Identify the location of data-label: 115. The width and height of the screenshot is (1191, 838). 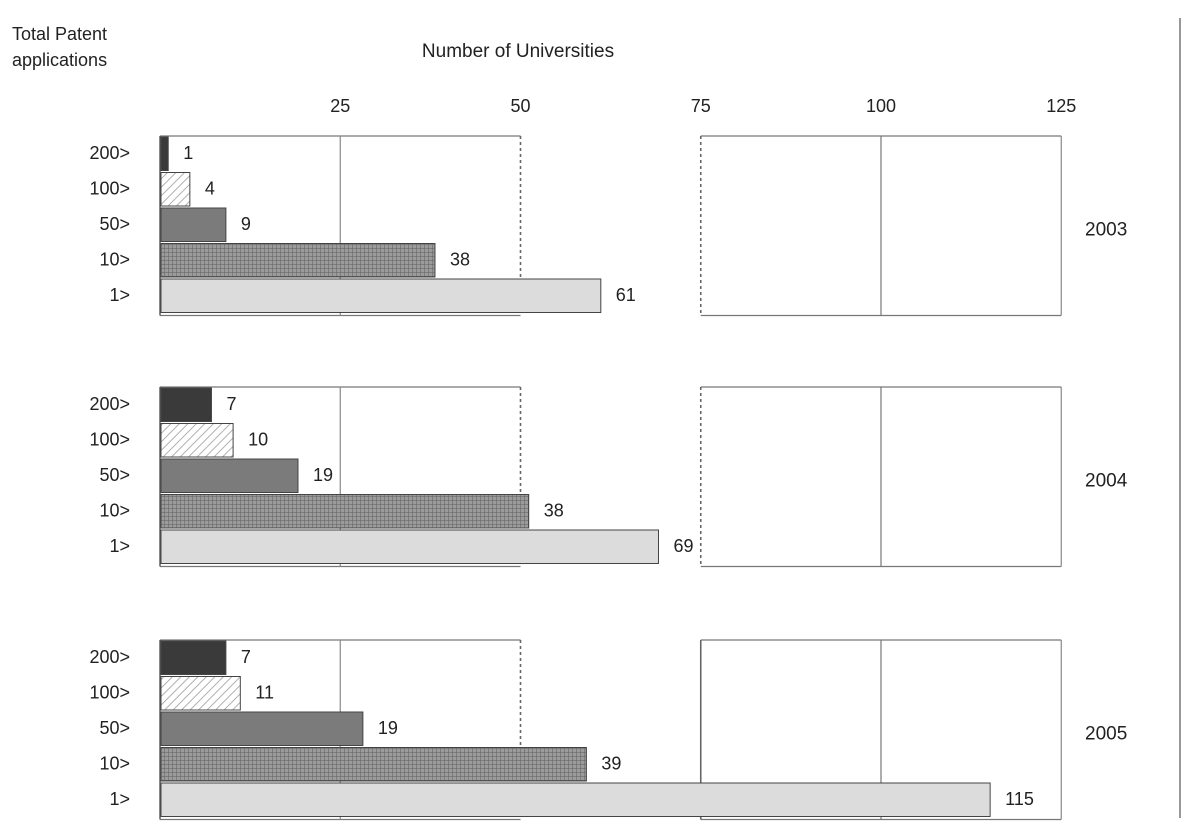
(1019, 799).